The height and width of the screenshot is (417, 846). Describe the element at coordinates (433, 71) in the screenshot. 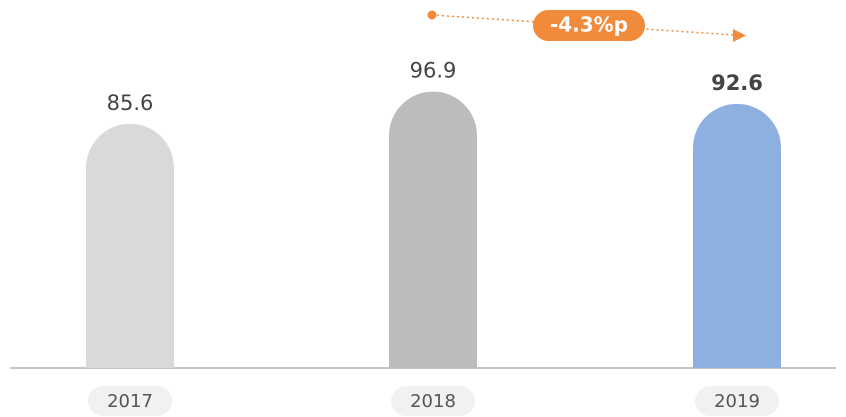

I see `value-label: 96.9` at that location.